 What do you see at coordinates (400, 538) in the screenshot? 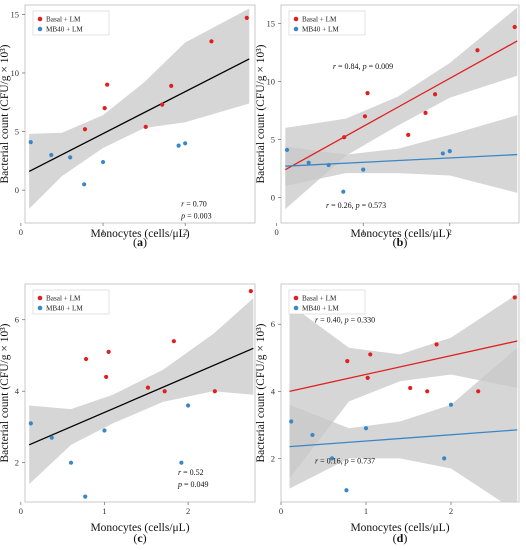
I see `panel-label: (d)` at bounding box center [400, 538].